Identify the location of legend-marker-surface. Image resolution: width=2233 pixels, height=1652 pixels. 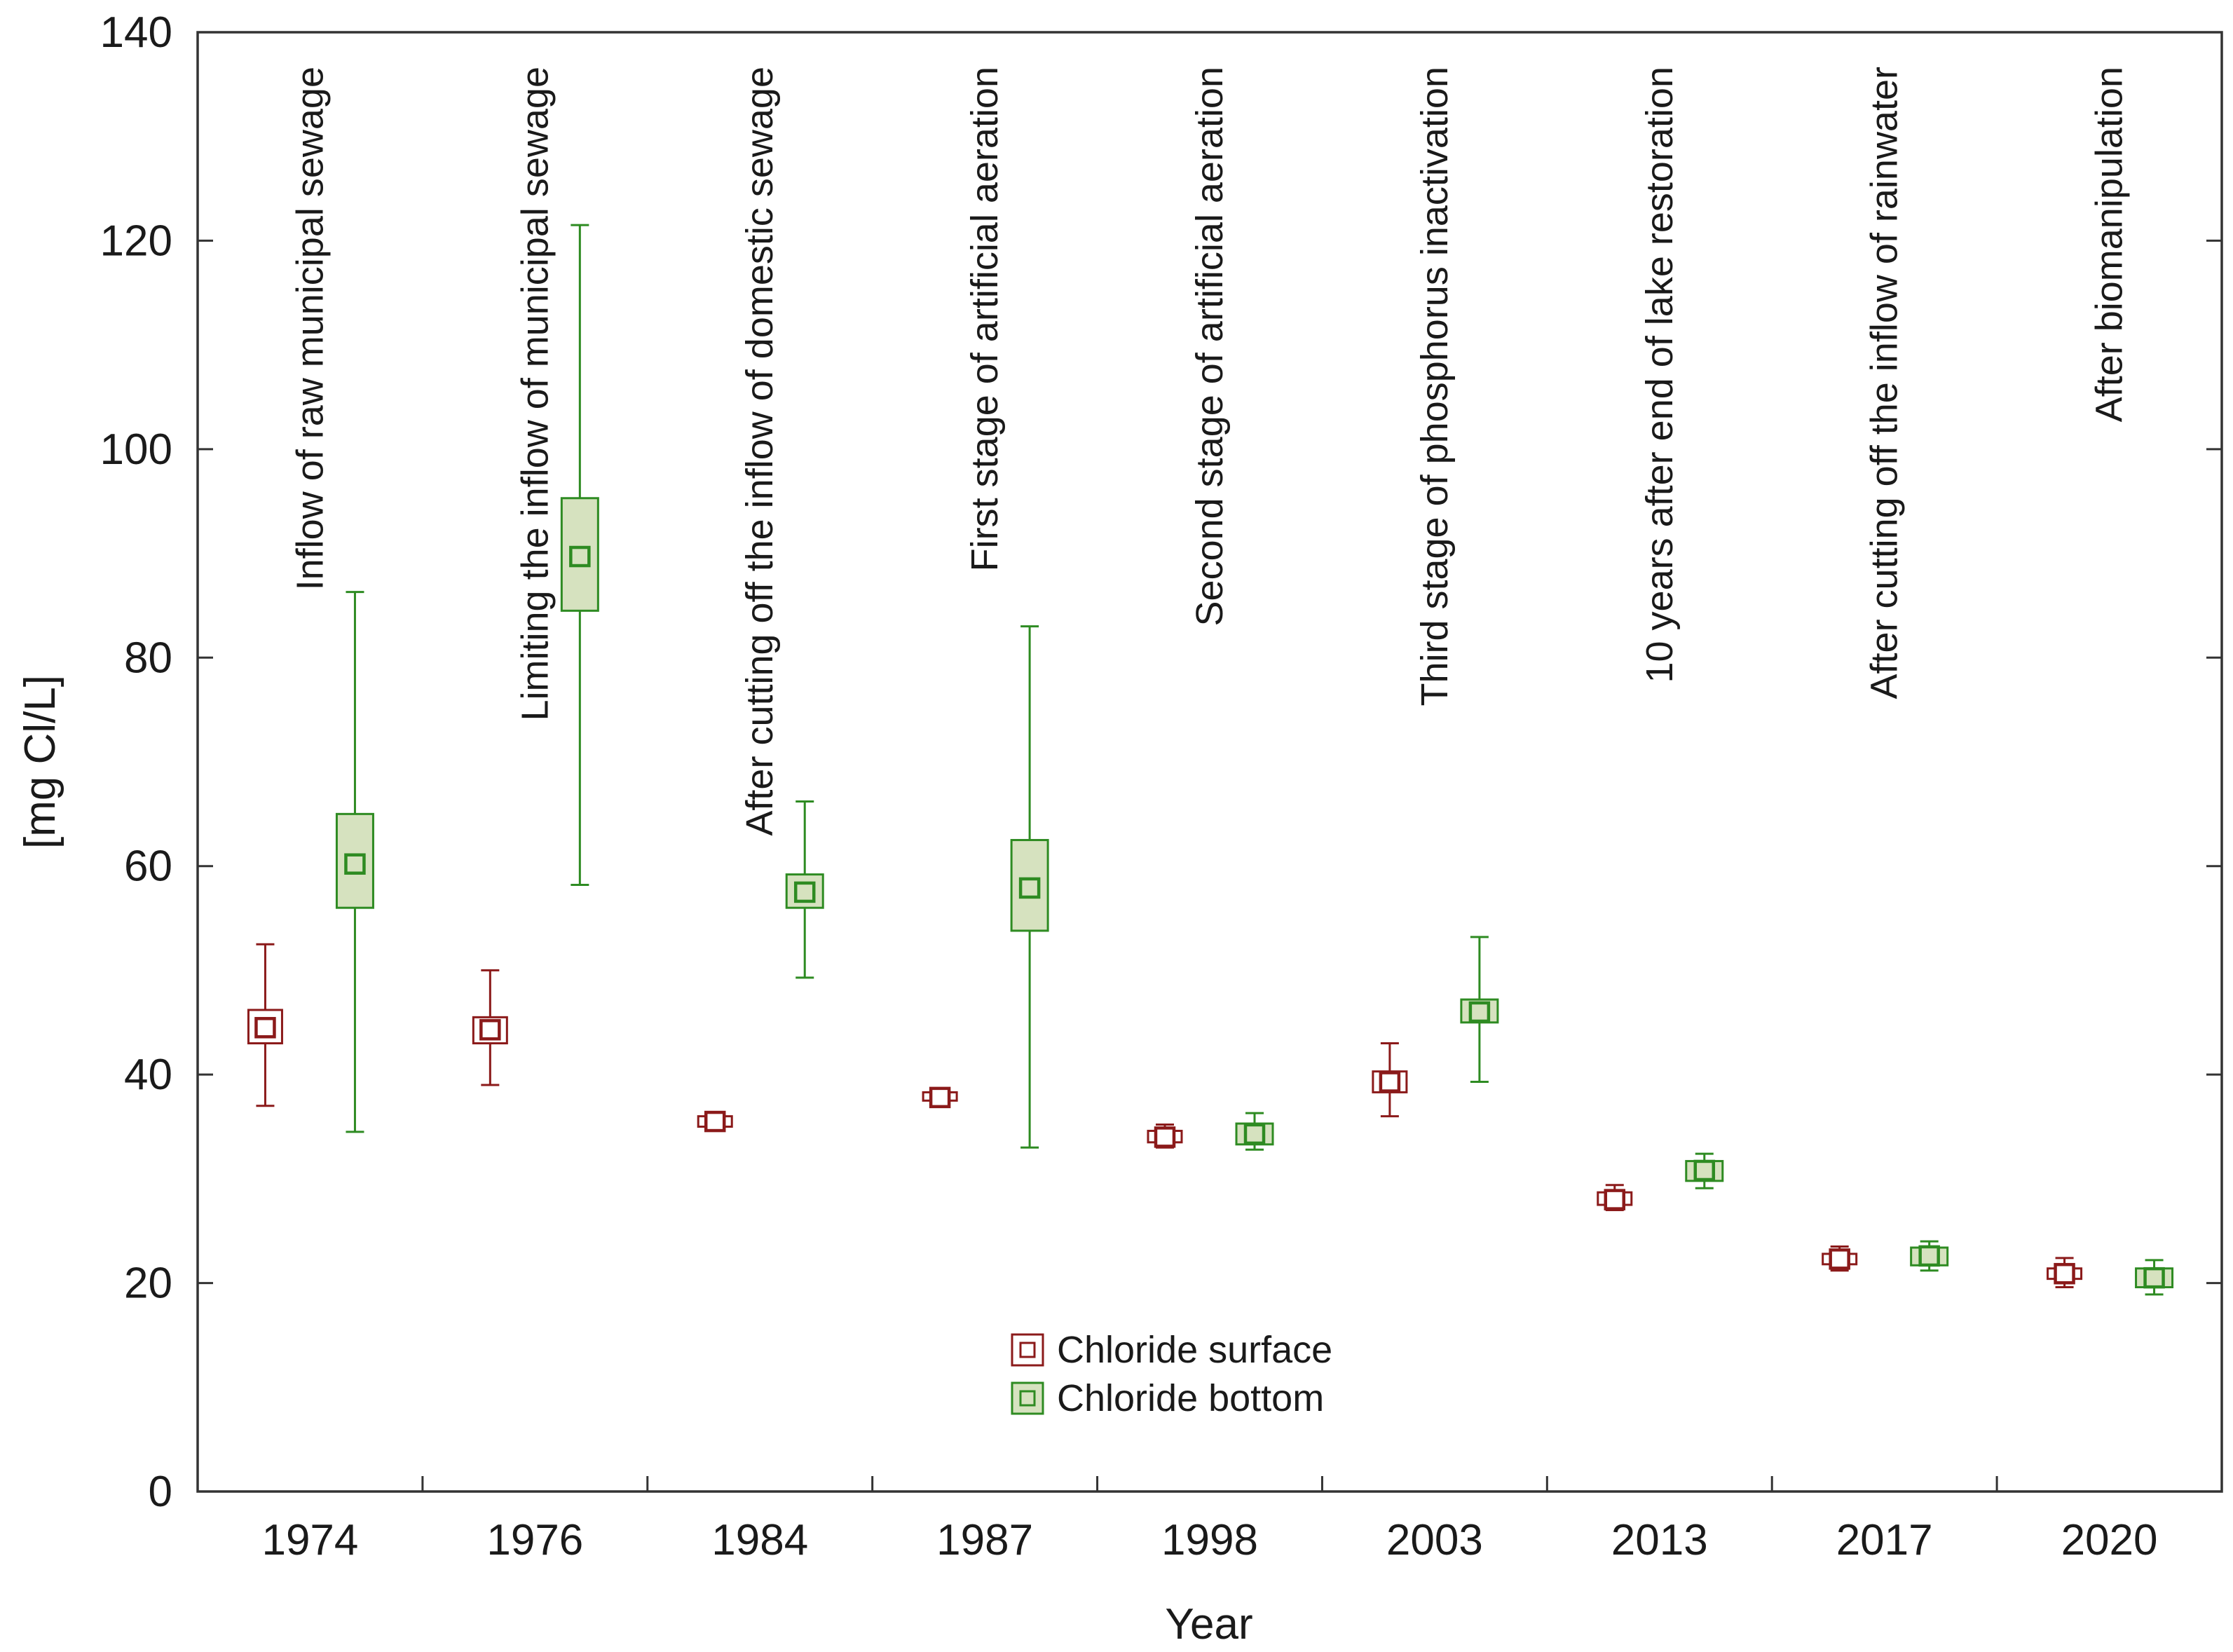
(1027, 1350).